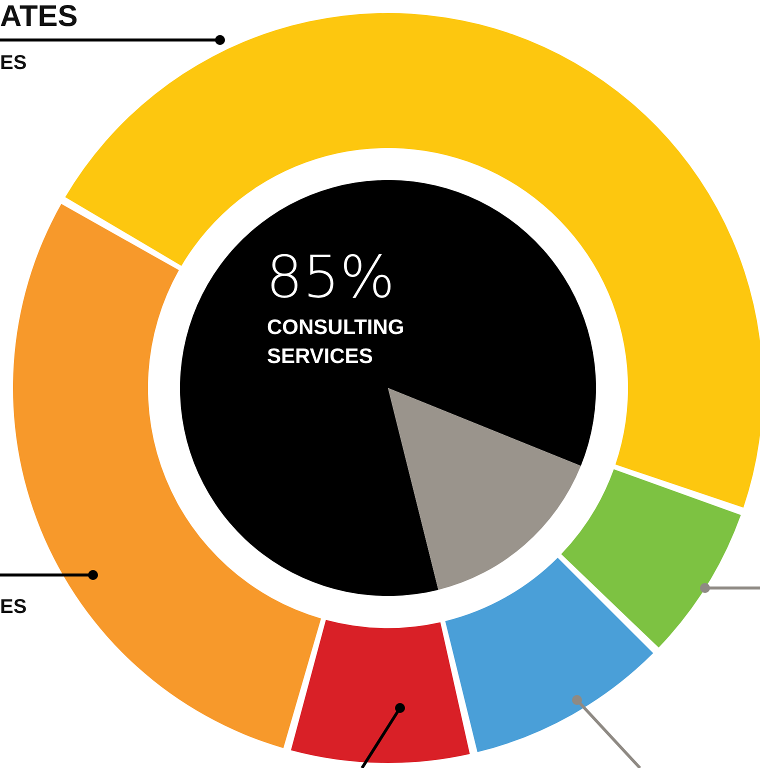 Image resolution: width=760 pixels, height=768 pixels. Describe the element at coordinates (330, 277) in the screenshot. I see `data-label: 85%` at that location.